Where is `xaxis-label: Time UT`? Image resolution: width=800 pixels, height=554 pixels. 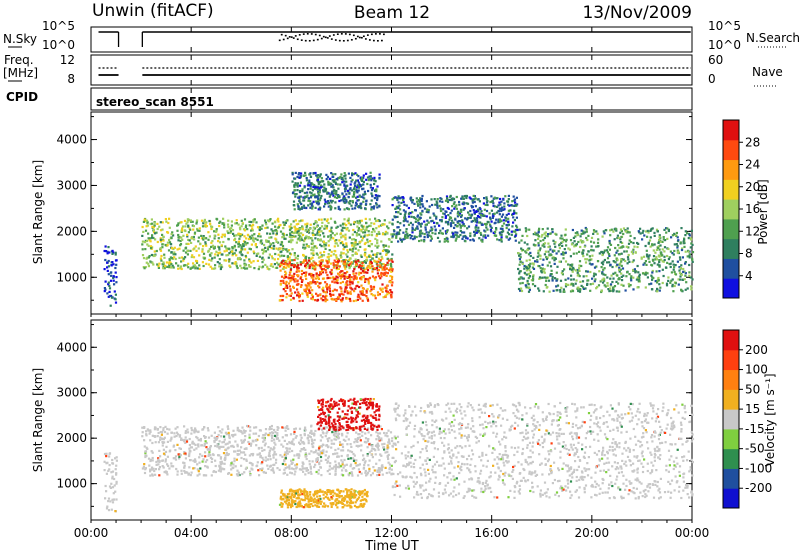 xaxis-label: Time UT is located at coordinates (391, 546).